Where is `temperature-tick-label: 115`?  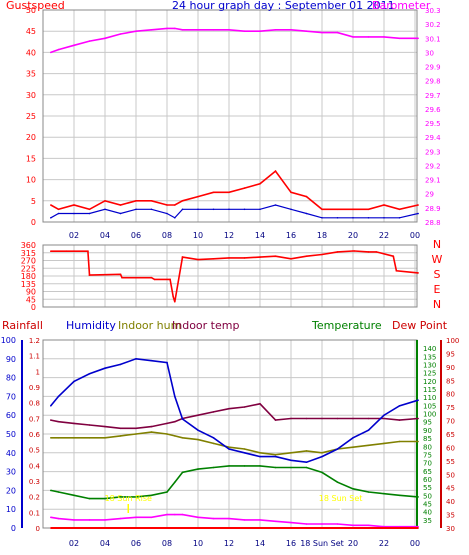
temperature-tick-label: 115 is located at coordinates (429, 390).